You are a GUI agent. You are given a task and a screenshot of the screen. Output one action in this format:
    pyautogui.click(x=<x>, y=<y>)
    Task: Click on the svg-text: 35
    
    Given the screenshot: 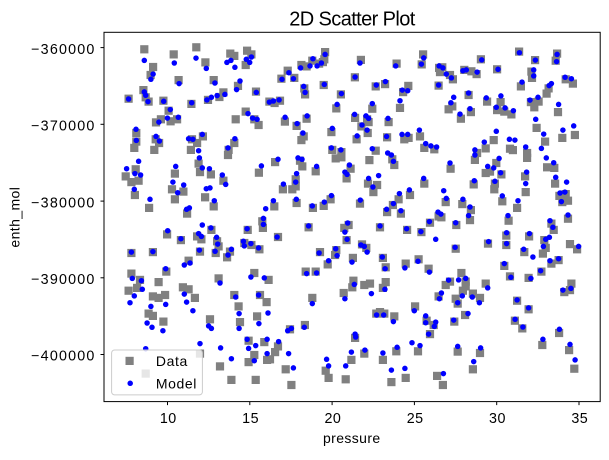 What is the action you would take?
    pyautogui.click(x=579, y=419)
    